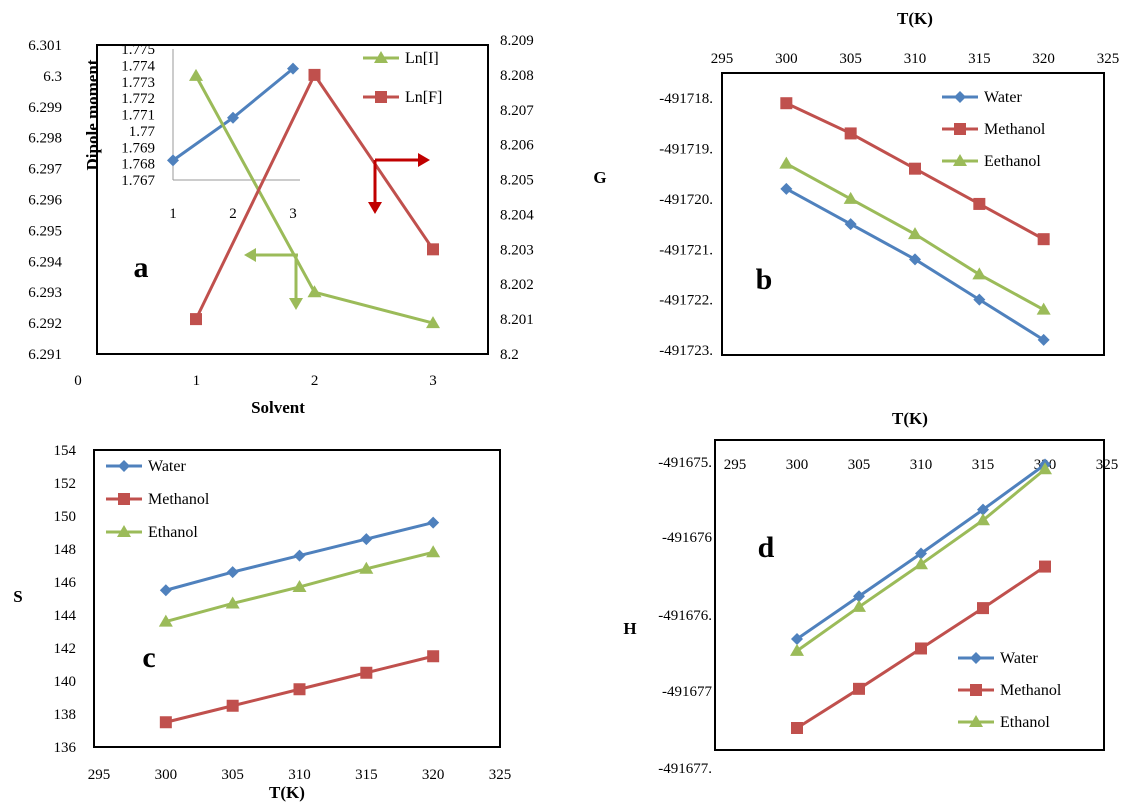 Image resolution: width=1127 pixels, height=802 pixels. What do you see at coordinates (138, 50) in the screenshot?
I see `inset-y-tick-label: 1.775` at bounding box center [138, 50].